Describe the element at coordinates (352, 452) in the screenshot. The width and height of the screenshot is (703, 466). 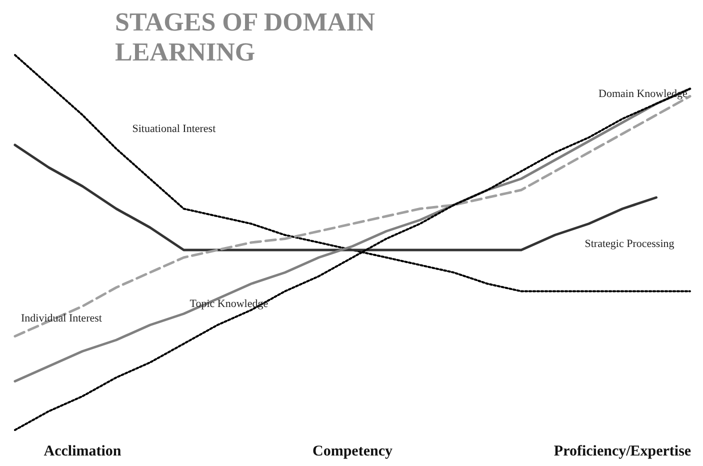
I see `x-tick-label: Competency` at that location.